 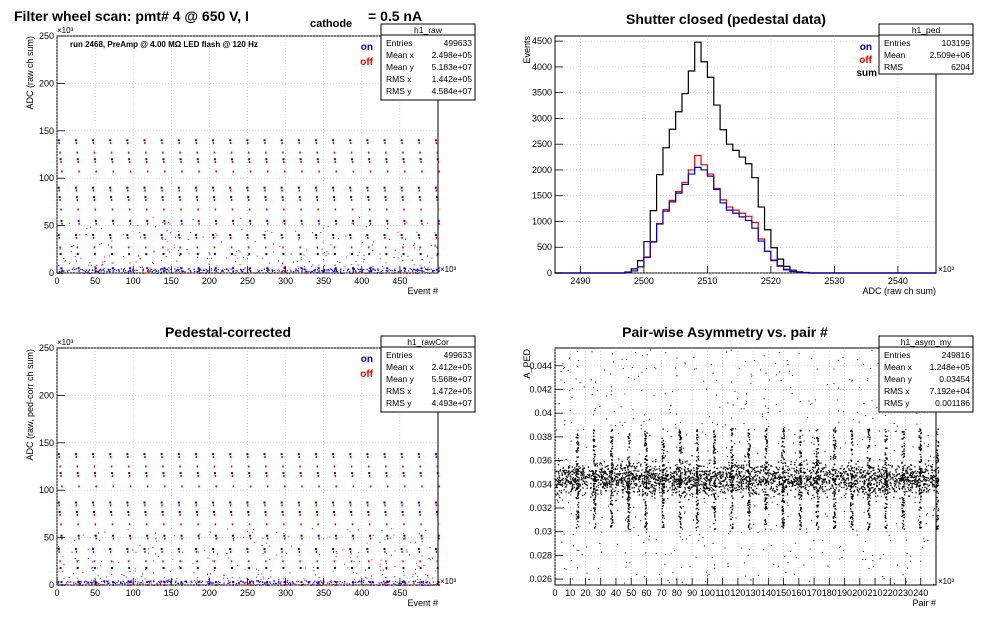 I want to click on tick-label-x: 0, so click(x=56, y=593).